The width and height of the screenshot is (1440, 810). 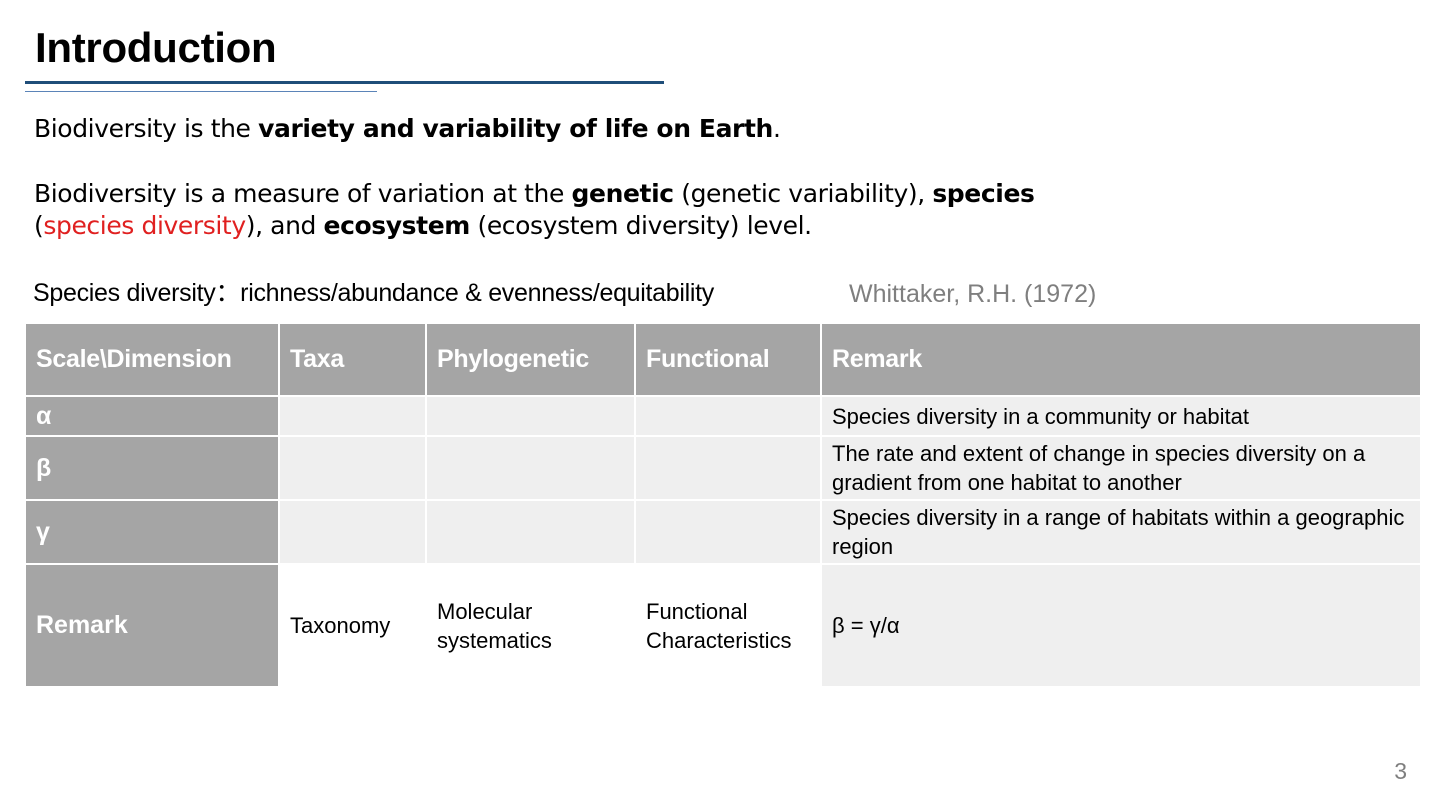 I want to click on slide-title: Introduction, so click(x=156, y=47).